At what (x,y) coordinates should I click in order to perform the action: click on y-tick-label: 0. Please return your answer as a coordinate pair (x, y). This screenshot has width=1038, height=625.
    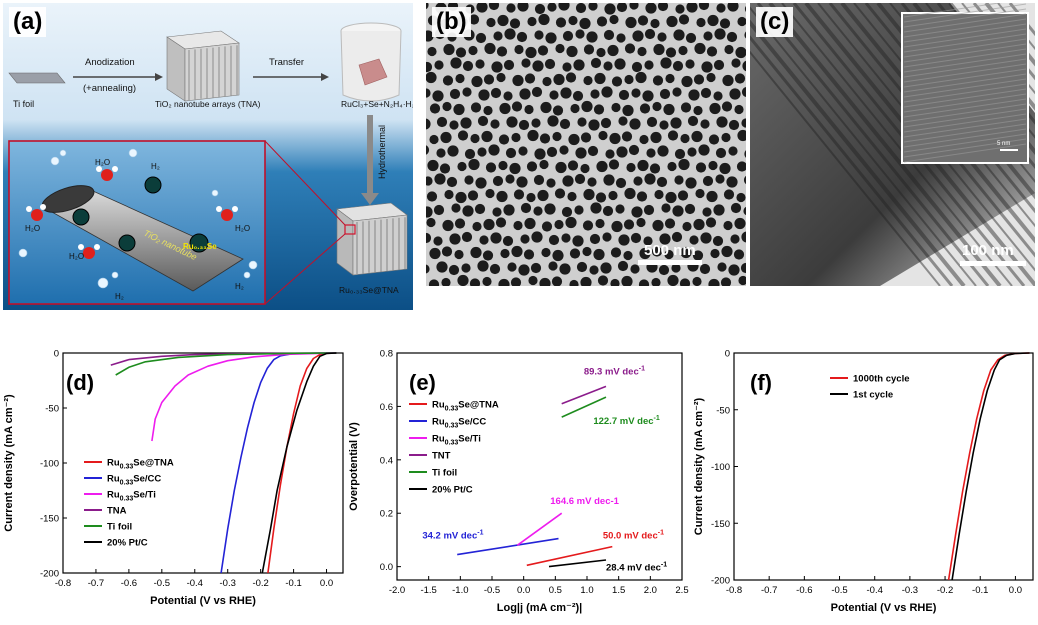
    Looking at the image, I should click on (727, 354).